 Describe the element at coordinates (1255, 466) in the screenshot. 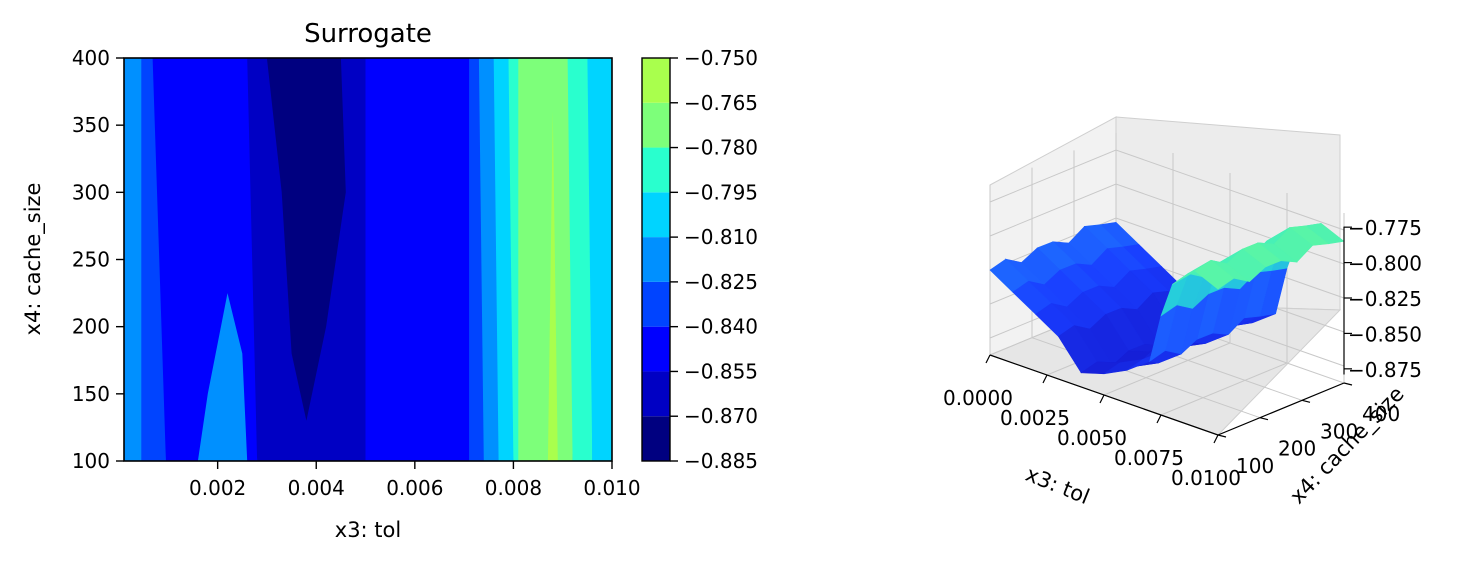

I see `surface-y-tick-label: 100` at that location.